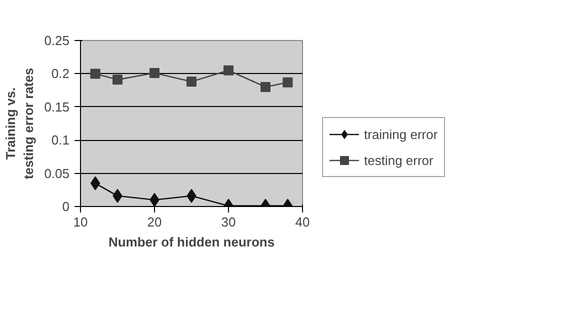 This screenshot has height=320, width=567. Describe the element at coordinates (154, 222) in the screenshot. I see `x-tick-label: 20` at that location.